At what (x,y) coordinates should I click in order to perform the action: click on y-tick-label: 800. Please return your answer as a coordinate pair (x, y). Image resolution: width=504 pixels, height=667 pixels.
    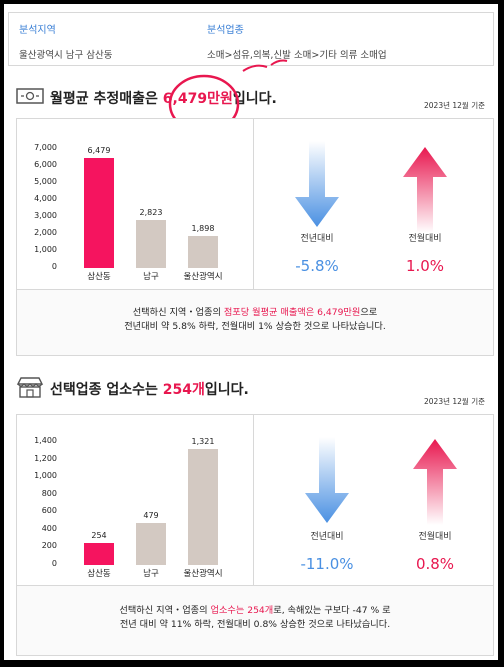
    Looking at the image, I should click on (49, 493).